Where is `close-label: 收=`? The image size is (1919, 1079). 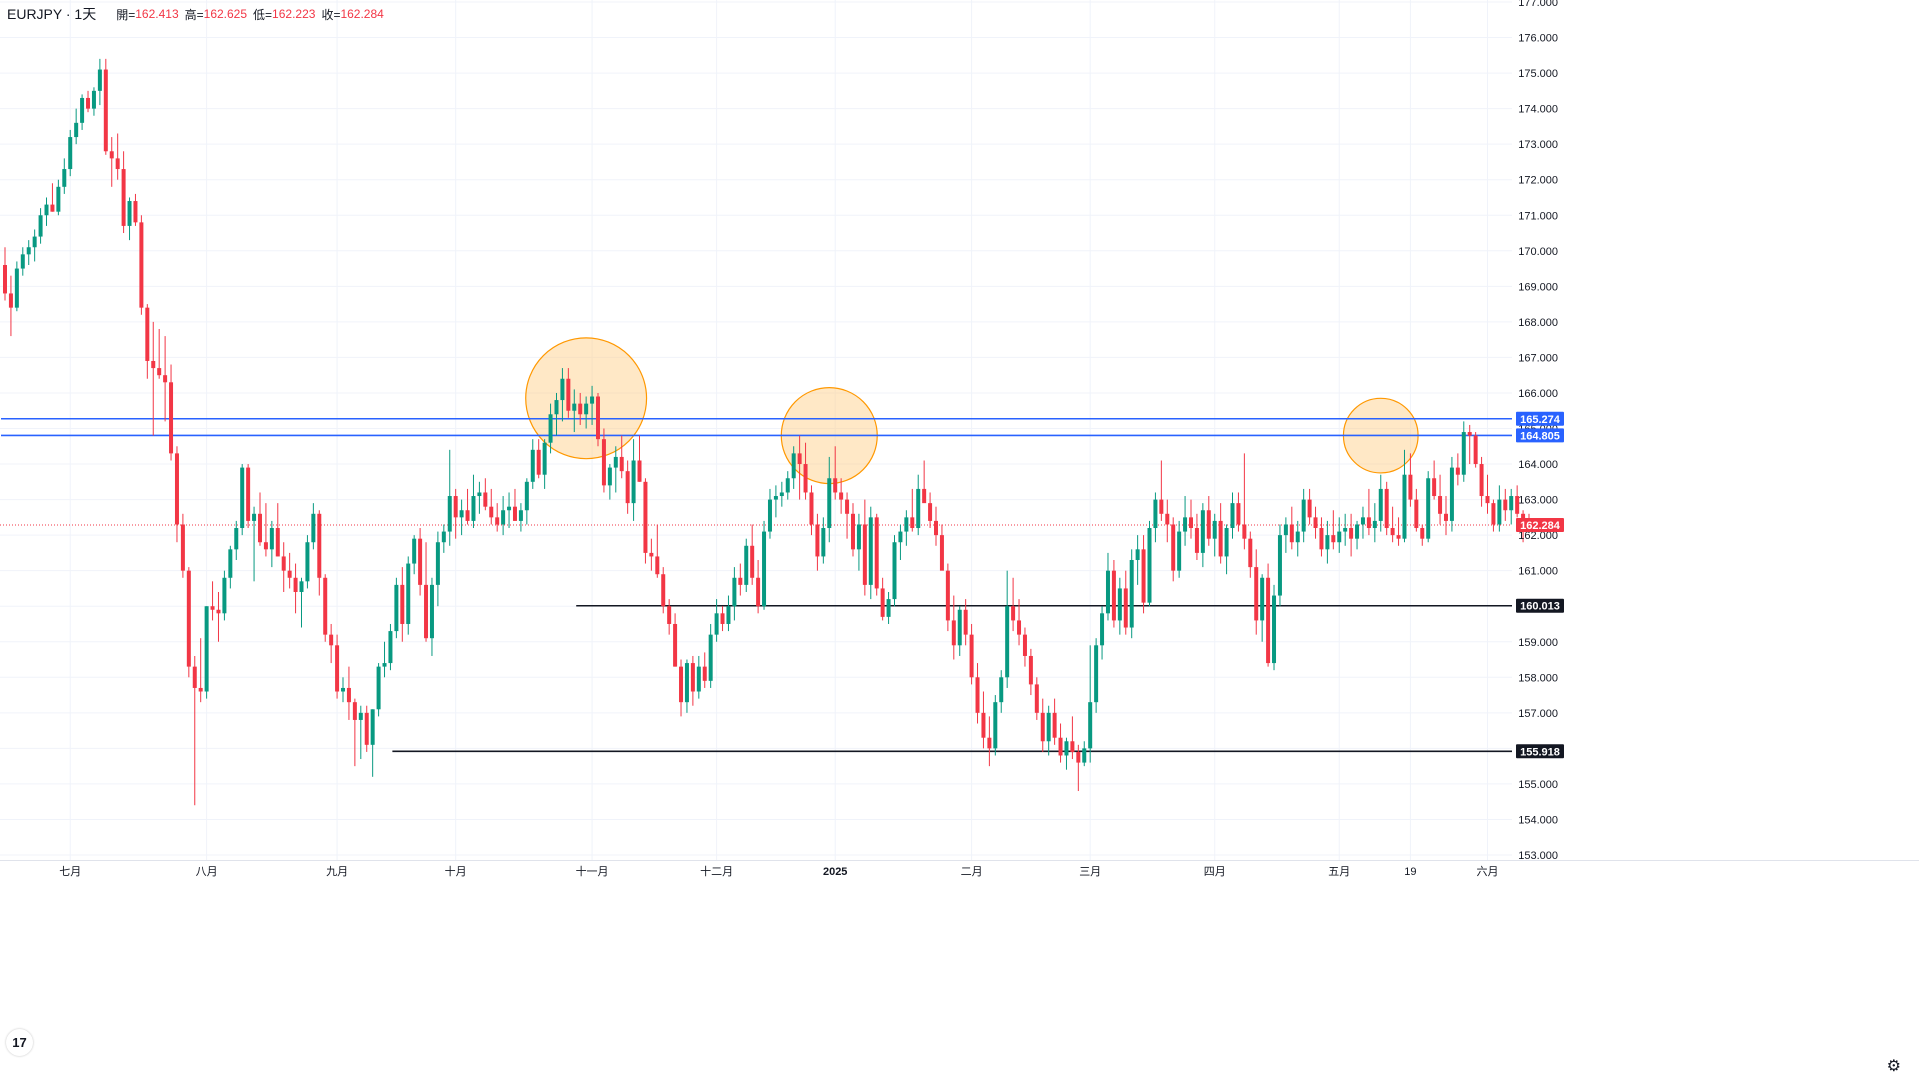 close-label: 收= is located at coordinates (331, 14).